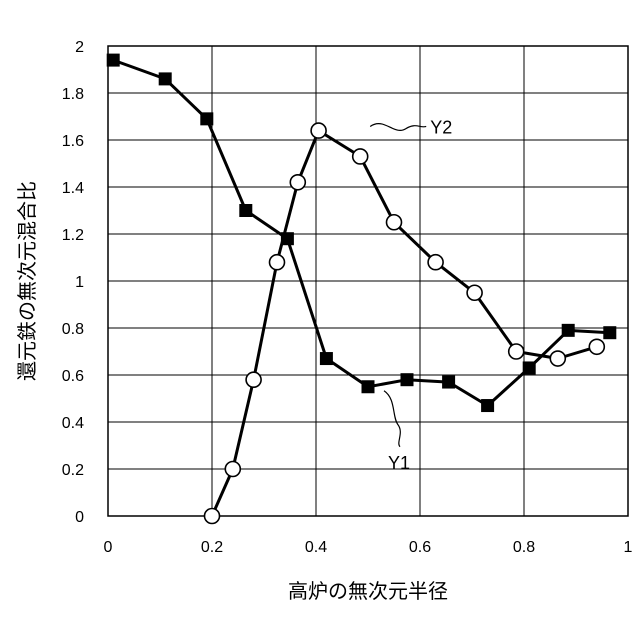  Describe the element at coordinates (212, 547) in the screenshot. I see `x-tick-label: 0.2` at that location.